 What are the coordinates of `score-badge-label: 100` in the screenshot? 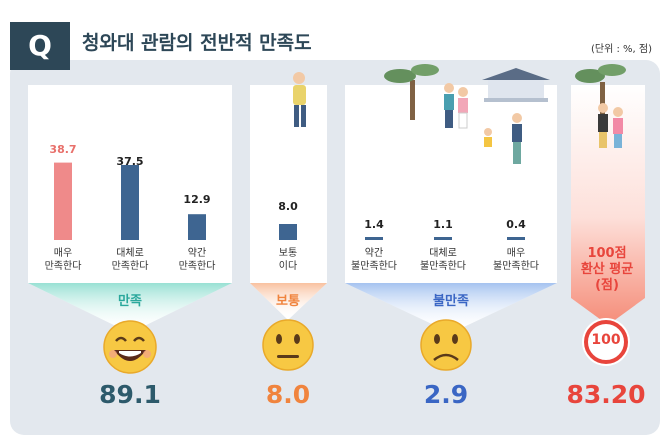 It's located at (606, 340).